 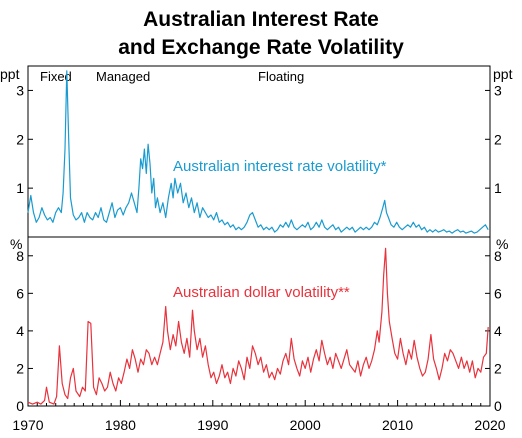 What do you see at coordinates (123, 76) in the screenshot?
I see `regime-label-managed: Managed` at bounding box center [123, 76].